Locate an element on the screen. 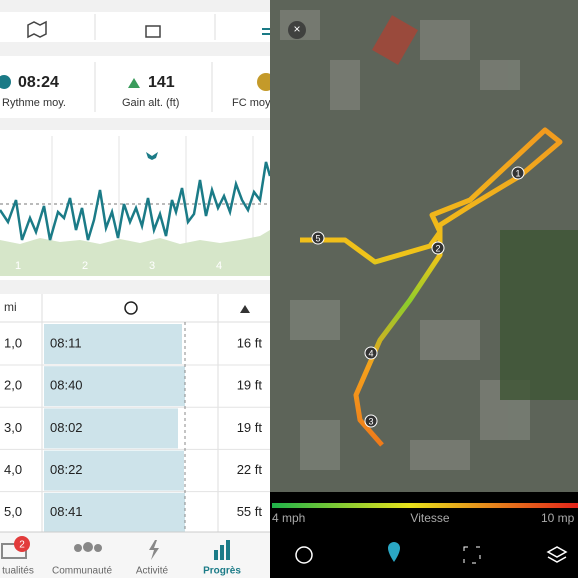 Image resolution: width=578 pixels, height=583 pixels. distance: 2,0 is located at coordinates (13, 385).